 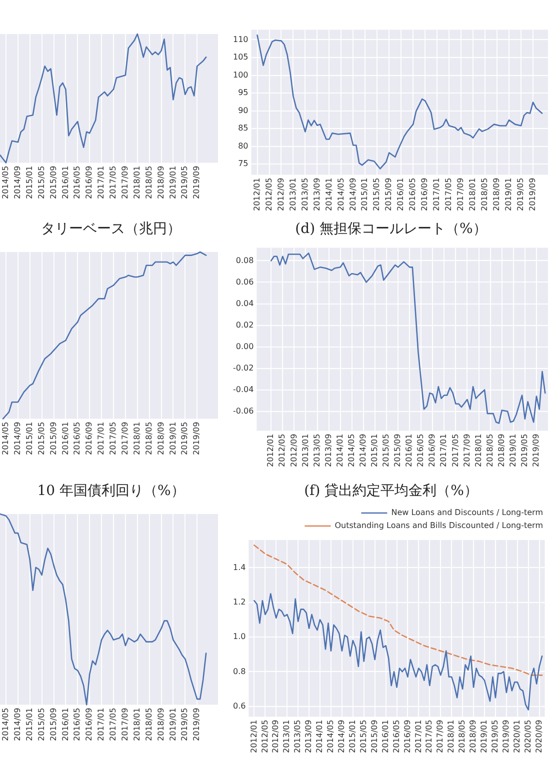 I want to click on y-tick-label: 0.02, so click(x=245, y=325).